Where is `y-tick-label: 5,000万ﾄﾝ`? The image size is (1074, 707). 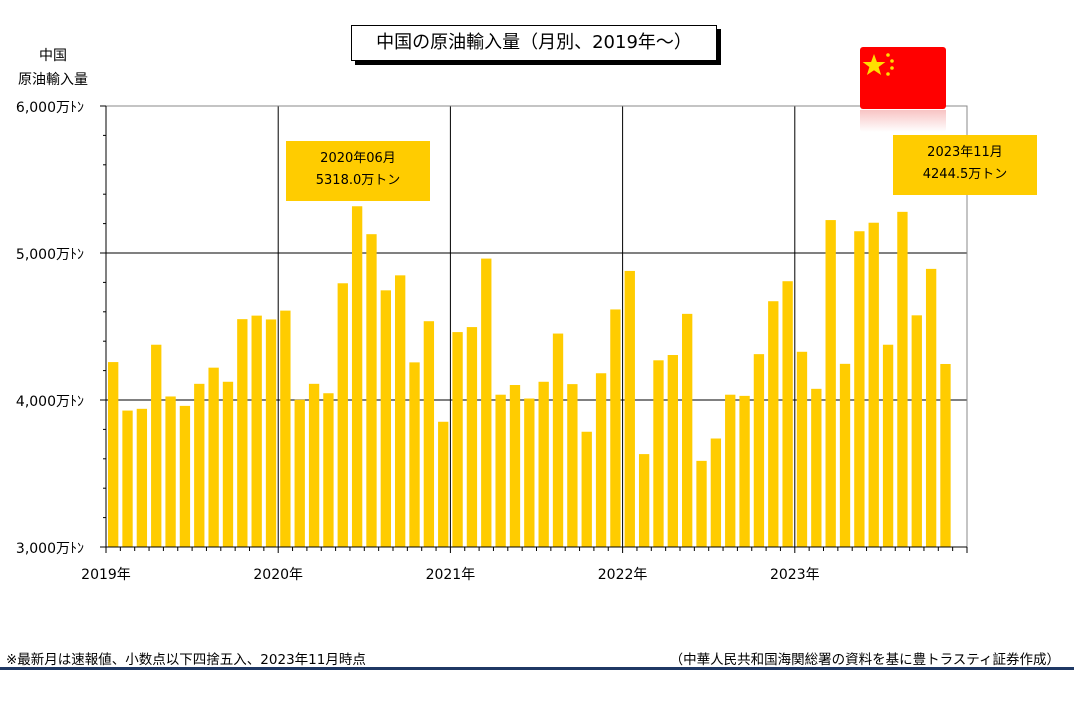 y-tick-label: 5,000万ﾄﾝ is located at coordinates (50, 255).